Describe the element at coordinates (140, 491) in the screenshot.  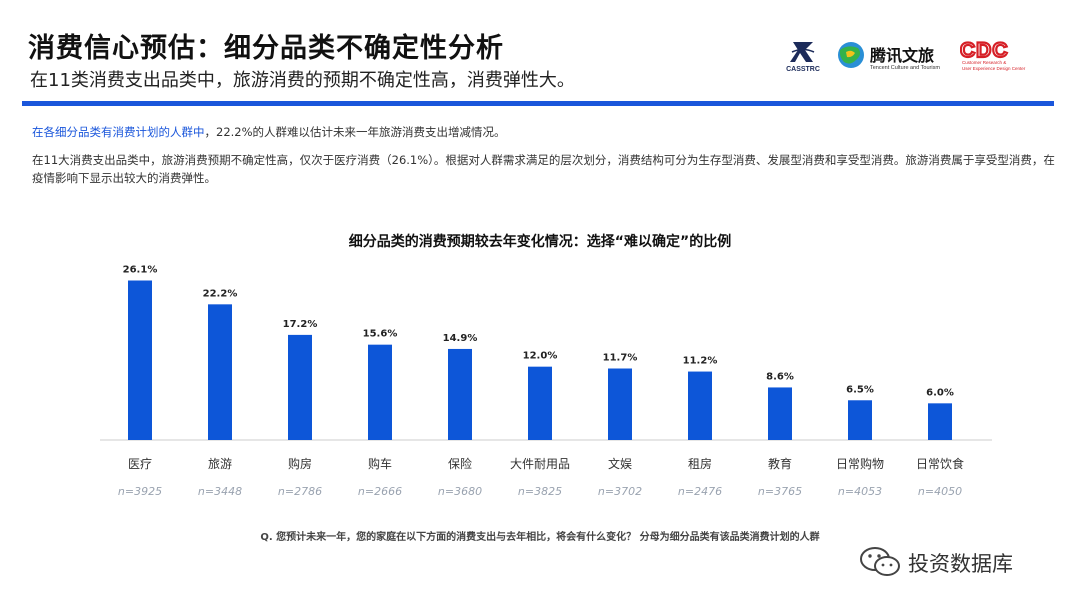
I see `sample-size-label: n=3925` at that location.